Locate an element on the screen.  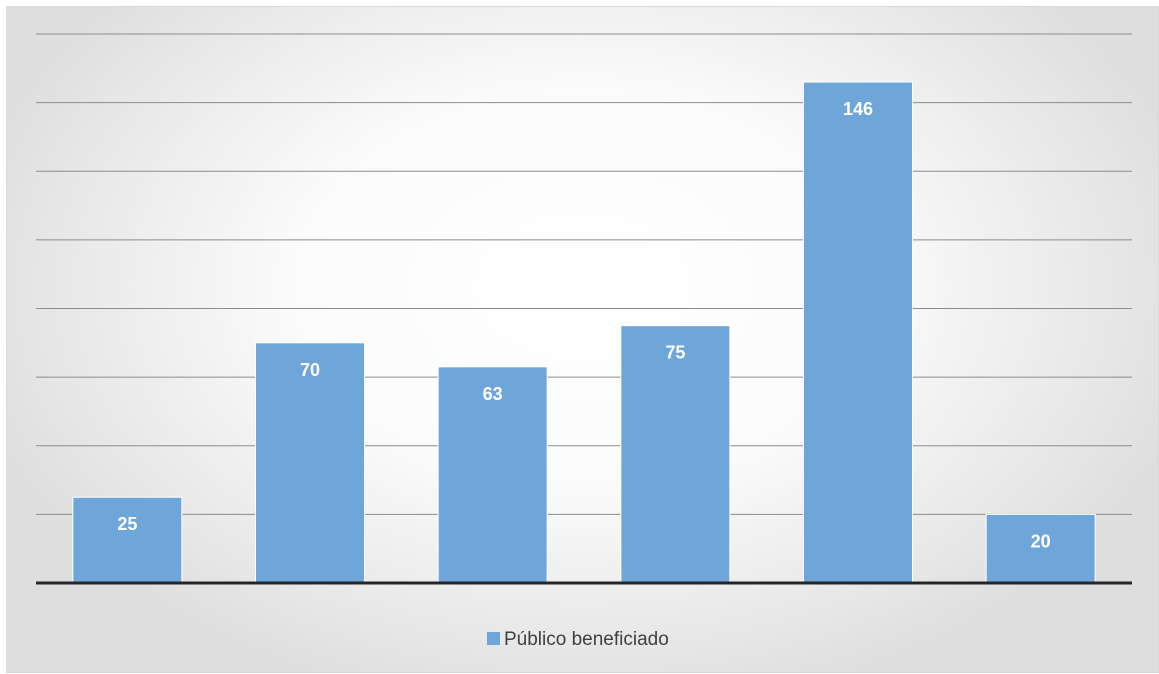
legend-label: Público beneficiado is located at coordinates (586, 639).